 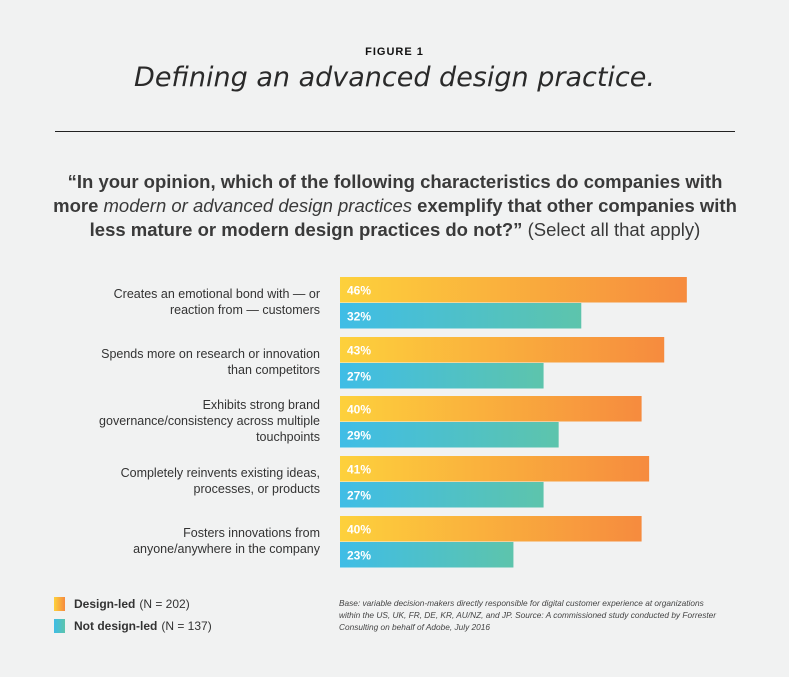 I want to click on legend-item-not-design-led: Not design-led (N = 137), so click(x=133, y=626).